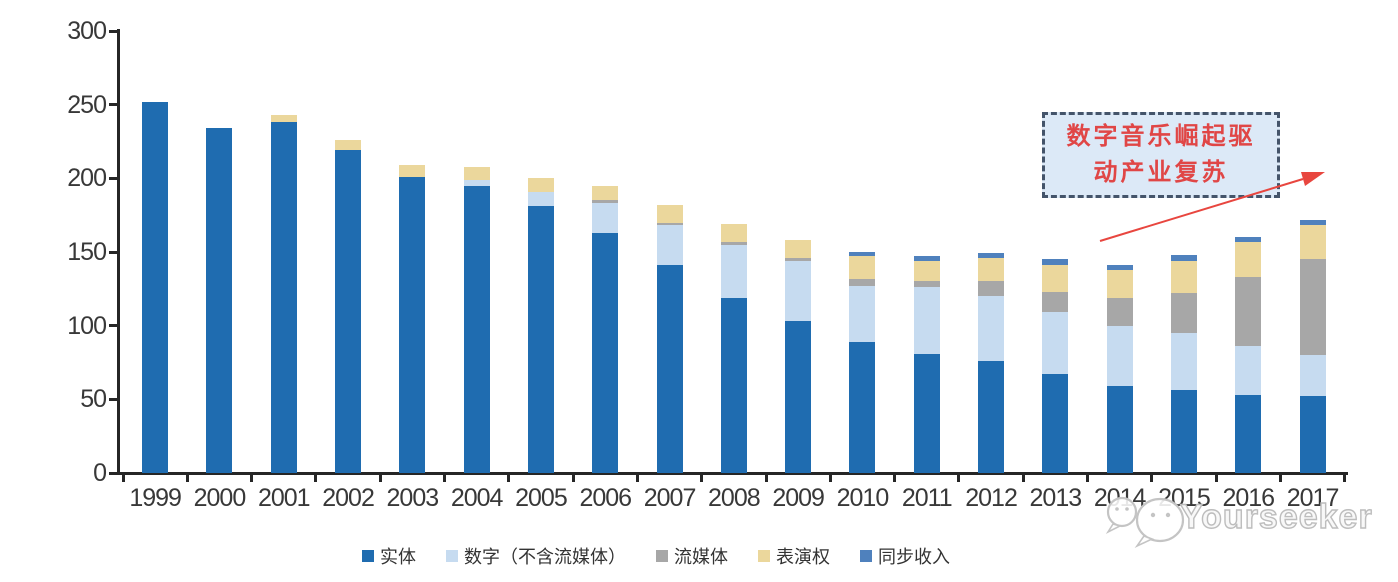  Describe the element at coordinates (798, 498) in the screenshot. I see `x-tick-label: 2009` at that location.